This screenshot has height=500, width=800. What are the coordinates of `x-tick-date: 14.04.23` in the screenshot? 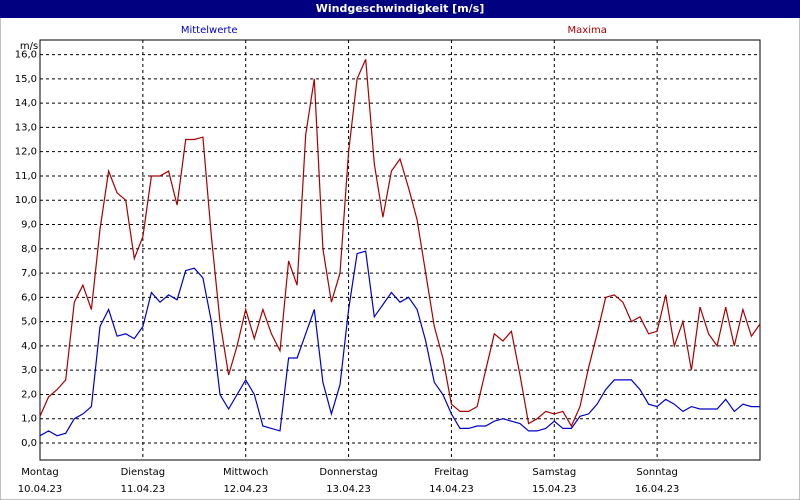 It's located at (451, 489).